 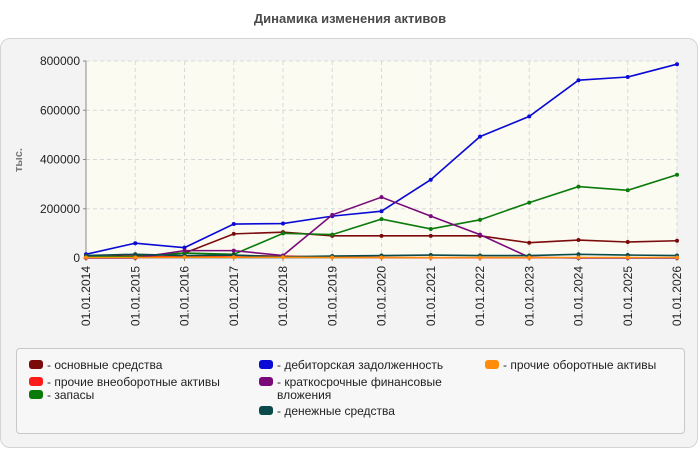 I want to click on y-tick-label: 400000, so click(x=60, y=160).